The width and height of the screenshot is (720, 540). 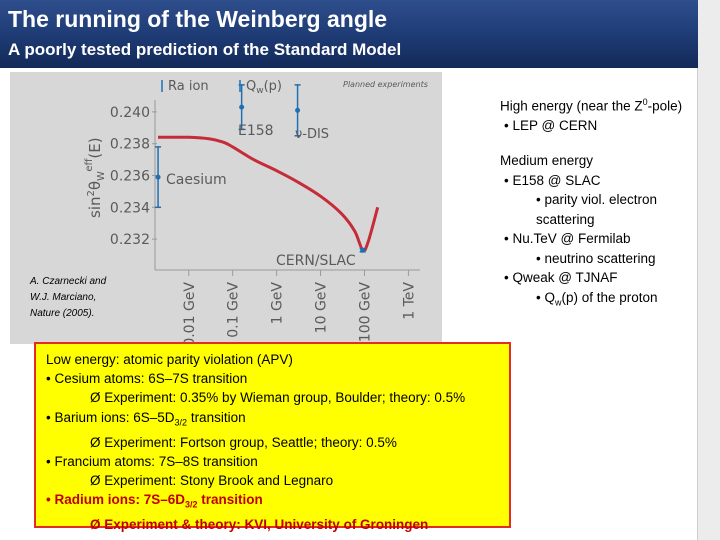 What do you see at coordinates (552, 180) in the screenshot?
I see `e158-item: • E158 @ SLAC` at bounding box center [552, 180].